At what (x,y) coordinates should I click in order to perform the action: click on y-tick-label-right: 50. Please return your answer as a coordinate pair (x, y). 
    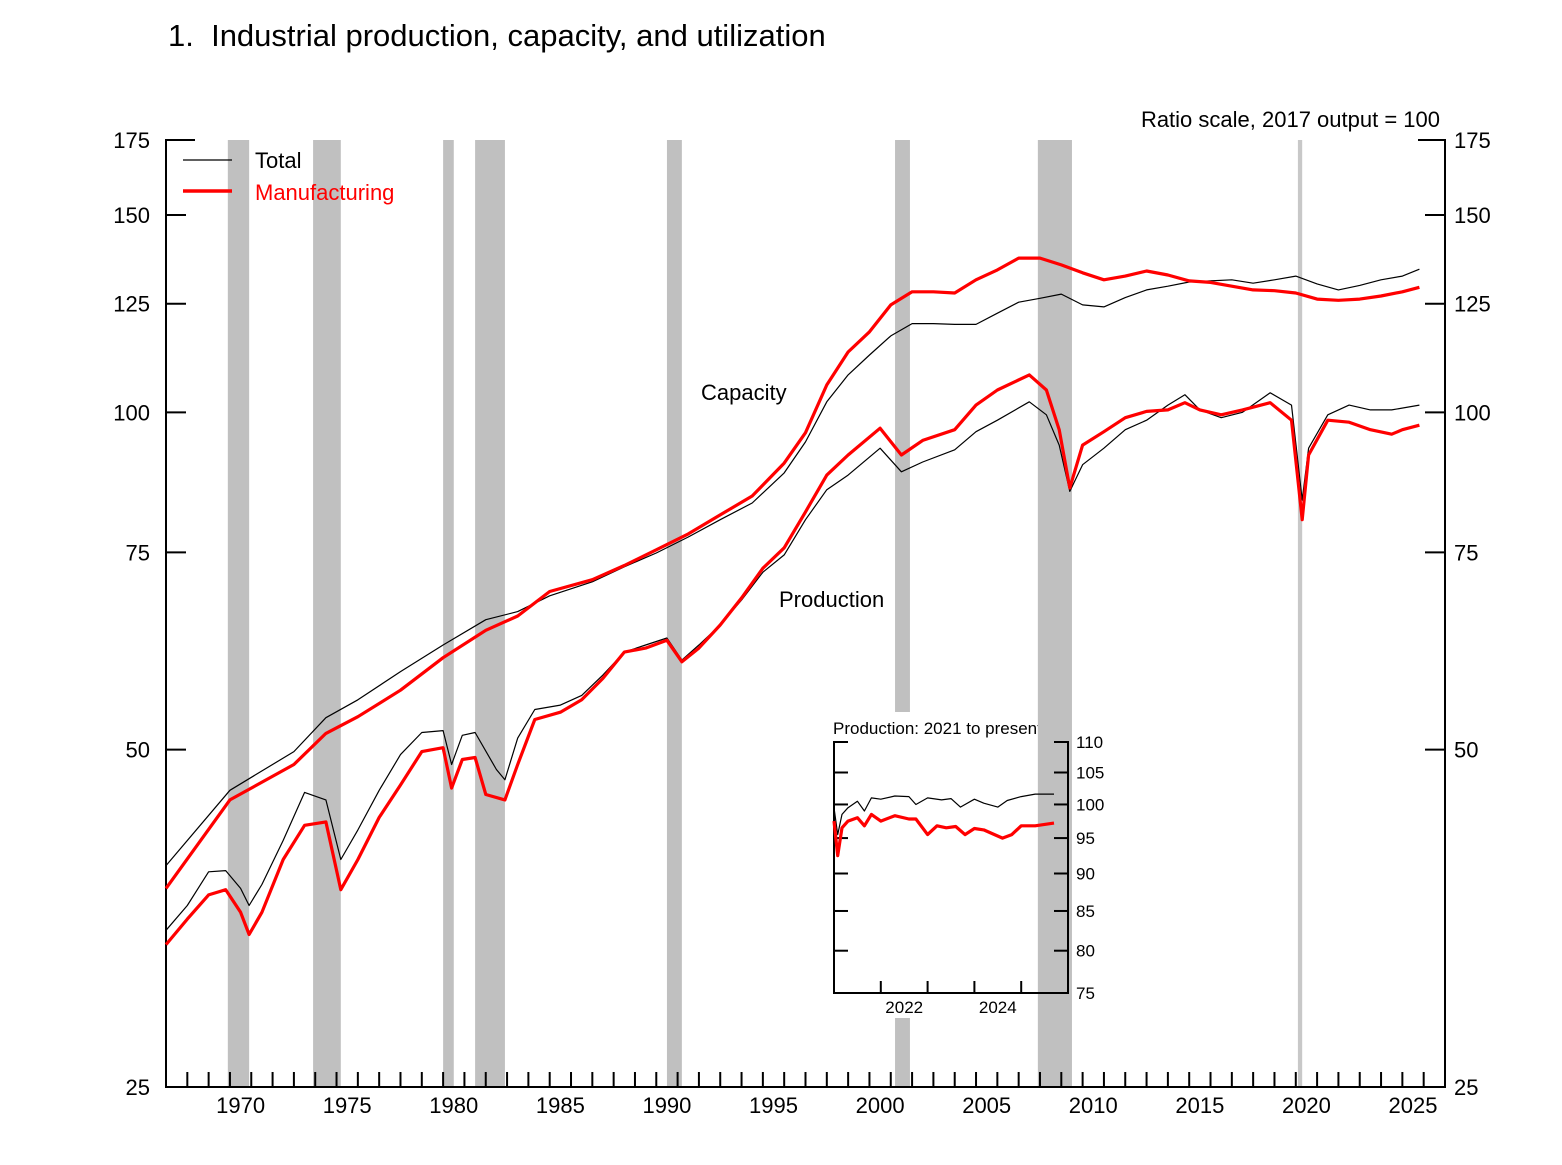
    Looking at the image, I should click on (1466, 750).